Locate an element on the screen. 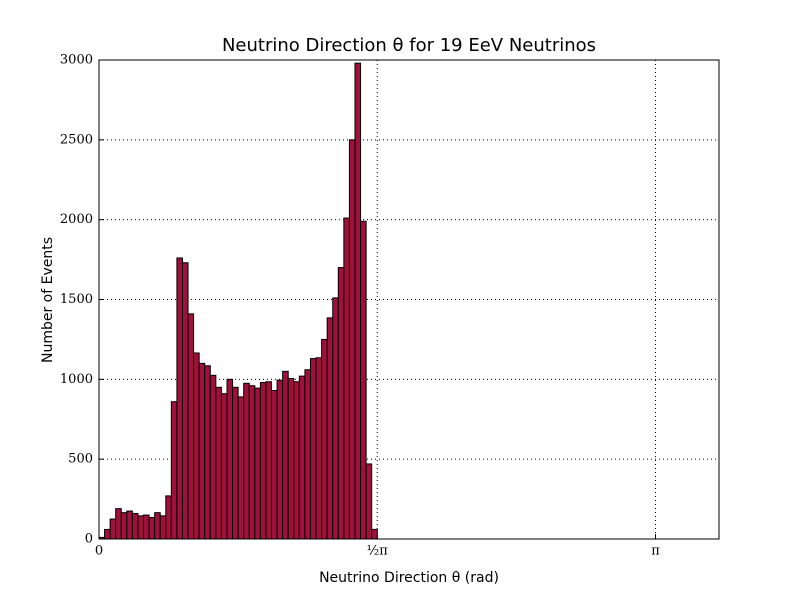 The image size is (800, 600). y-tick-label: 3000 is located at coordinates (76, 60).